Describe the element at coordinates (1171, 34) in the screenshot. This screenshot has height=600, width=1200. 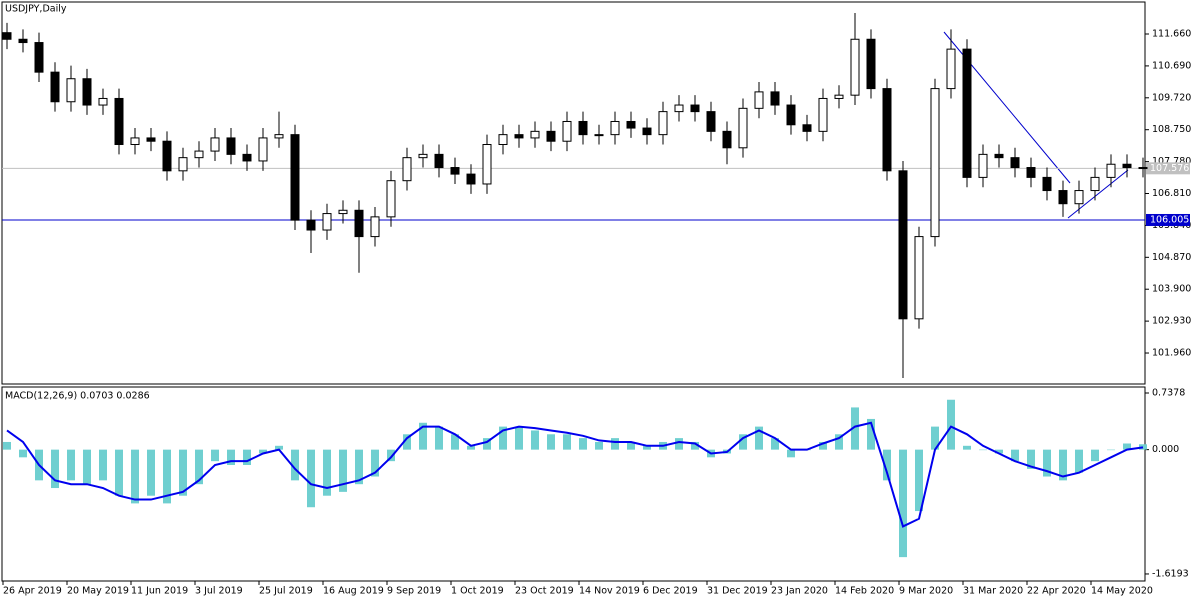
I see `y-tick-label: 111.660` at that location.